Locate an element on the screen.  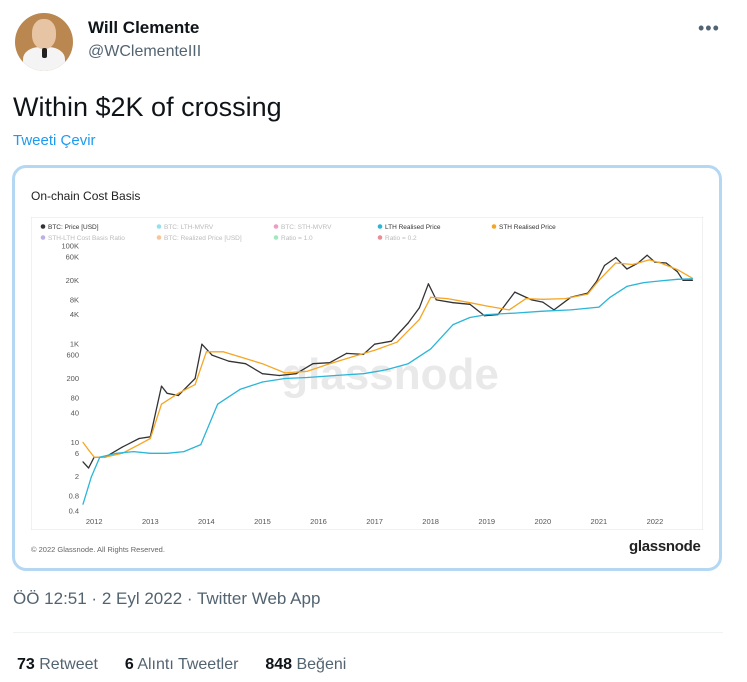
y-tick-label: 2 is located at coordinates (77, 476).